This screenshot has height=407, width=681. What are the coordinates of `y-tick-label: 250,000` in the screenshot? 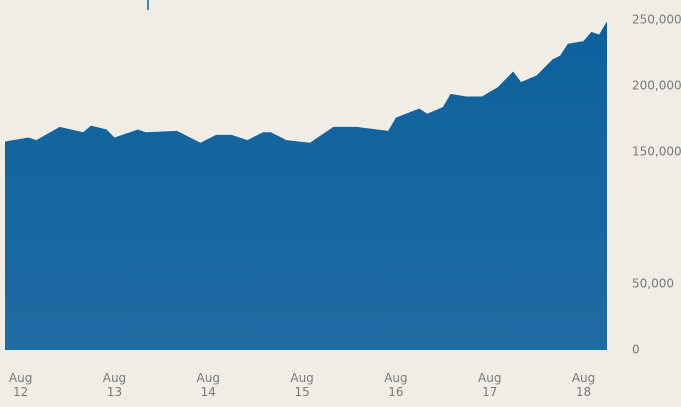 It's located at (656, 20).